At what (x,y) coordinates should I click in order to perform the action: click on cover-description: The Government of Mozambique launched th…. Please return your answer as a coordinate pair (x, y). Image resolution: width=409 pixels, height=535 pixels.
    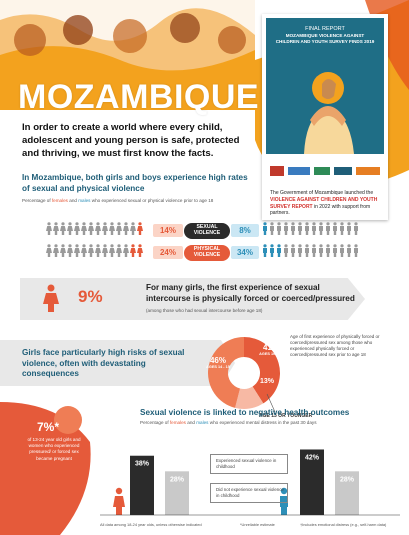
    Looking at the image, I should click on (325, 203).